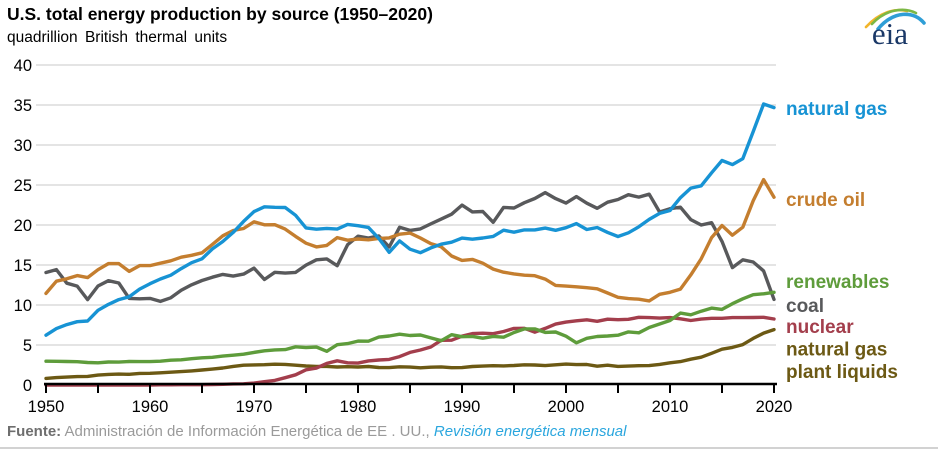 Image resolution: width=938 pixels, height=449 pixels. Describe the element at coordinates (410, 354) in the screenshot. I see `series-line-natural-gas-plant-liquids` at that location.